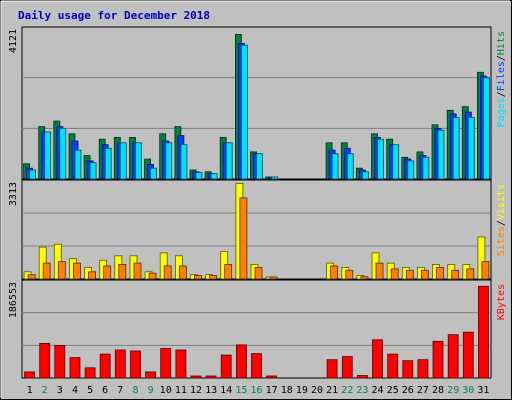 This screenshot has width=512, height=400. I want to click on panel-kbytes-legend: KBytes, so click(501, 302).